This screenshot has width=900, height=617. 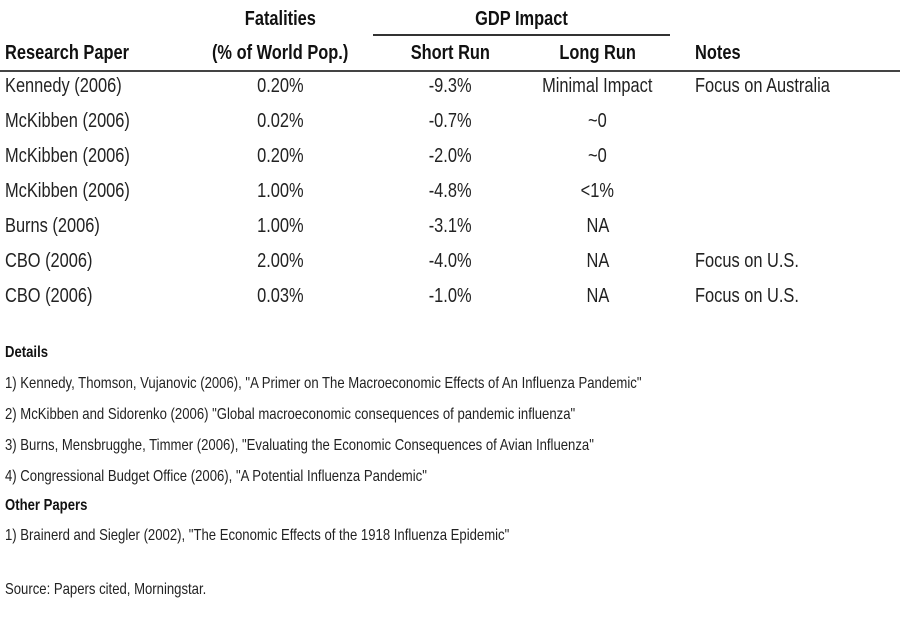 I want to click on cell-fatalities: 0.03%, so click(x=280, y=296).